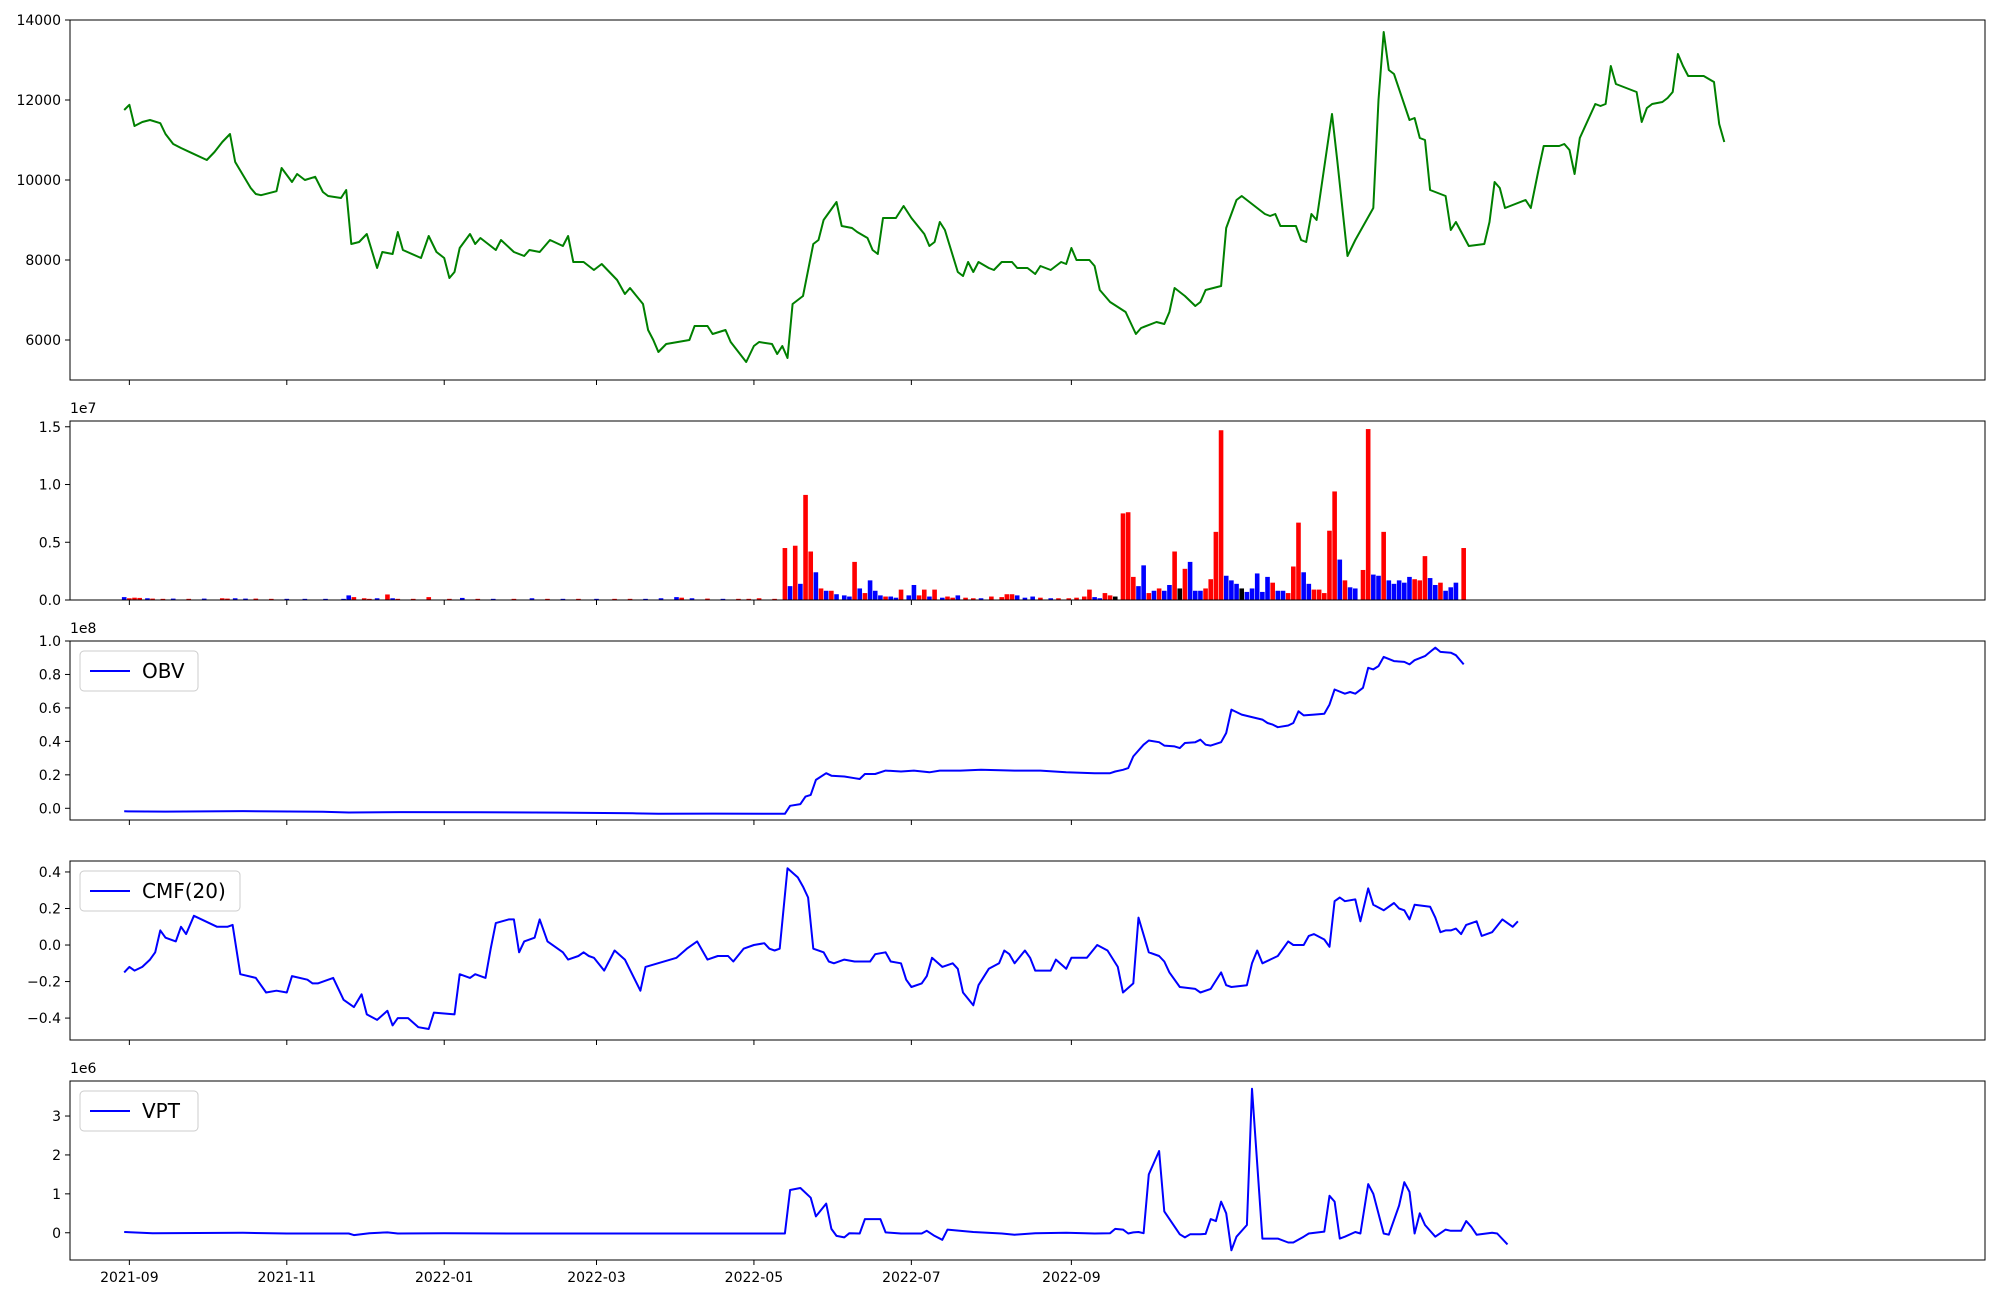  What do you see at coordinates (287, 1278) in the screenshot?
I see `x-tick-label: 2021-11` at bounding box center [287, 1278].